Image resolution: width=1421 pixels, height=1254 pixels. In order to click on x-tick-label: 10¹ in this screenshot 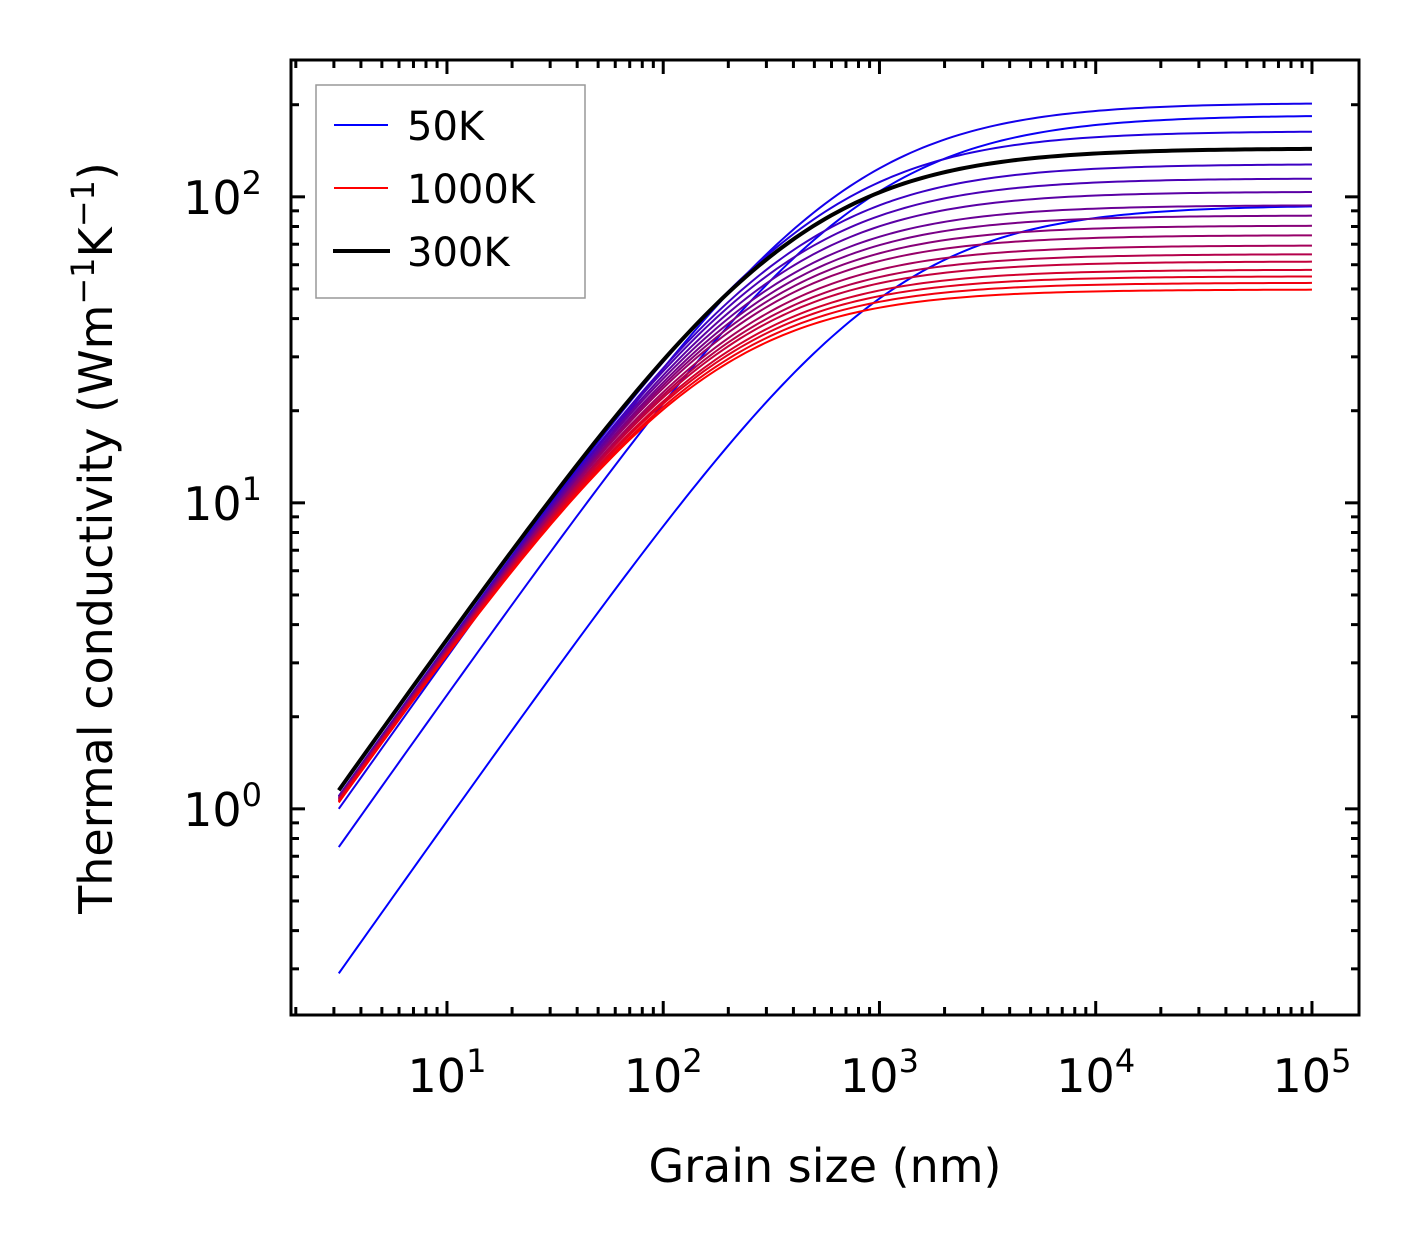, I will do `click(447, 1072)`.